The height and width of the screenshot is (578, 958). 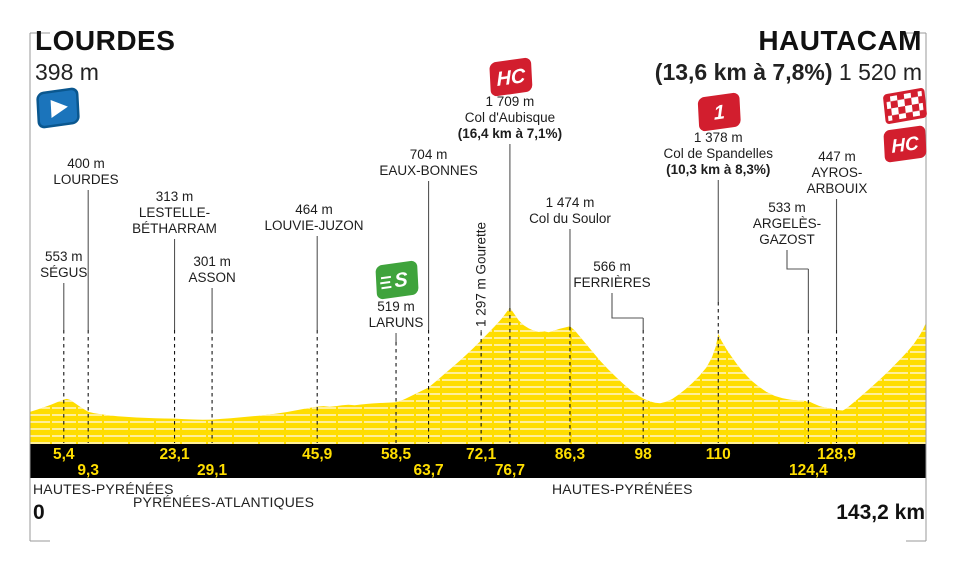 I want to click on svg-text: 1, so click(x=719, y=113).